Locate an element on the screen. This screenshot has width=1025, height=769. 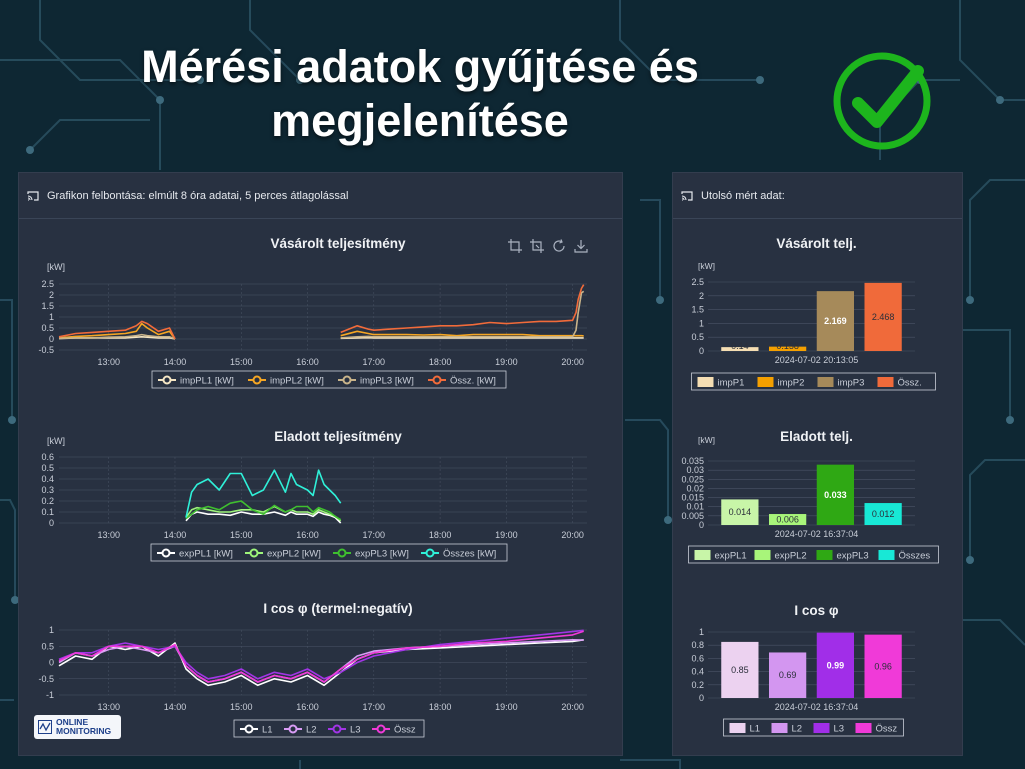
sold_last-bar is located at coordinates (740, 512).